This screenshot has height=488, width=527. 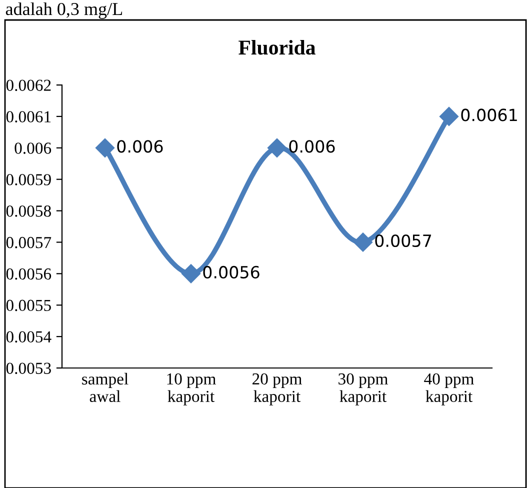 What do you see at coordinates (28, 211) in the screenshot?
I see `y-tick-label: 0.0058` at bounding box center [28, 211].